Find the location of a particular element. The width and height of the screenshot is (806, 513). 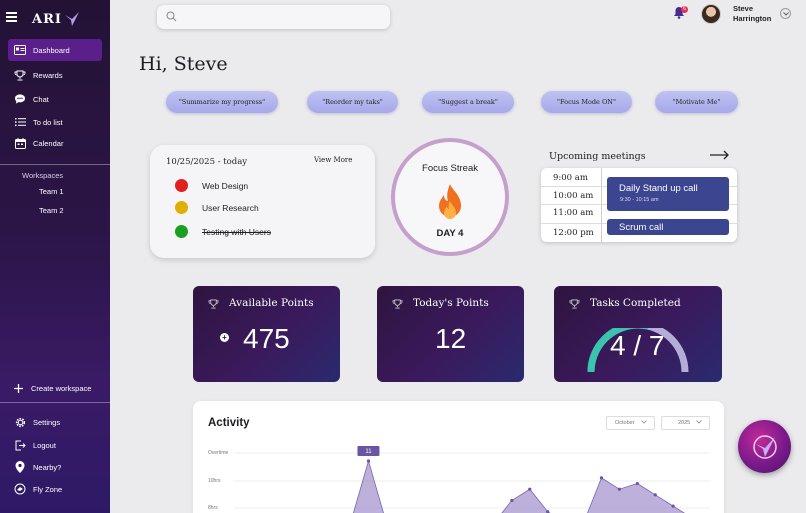

sidebar-item-label: To do list is located at coordinates (48, 122).